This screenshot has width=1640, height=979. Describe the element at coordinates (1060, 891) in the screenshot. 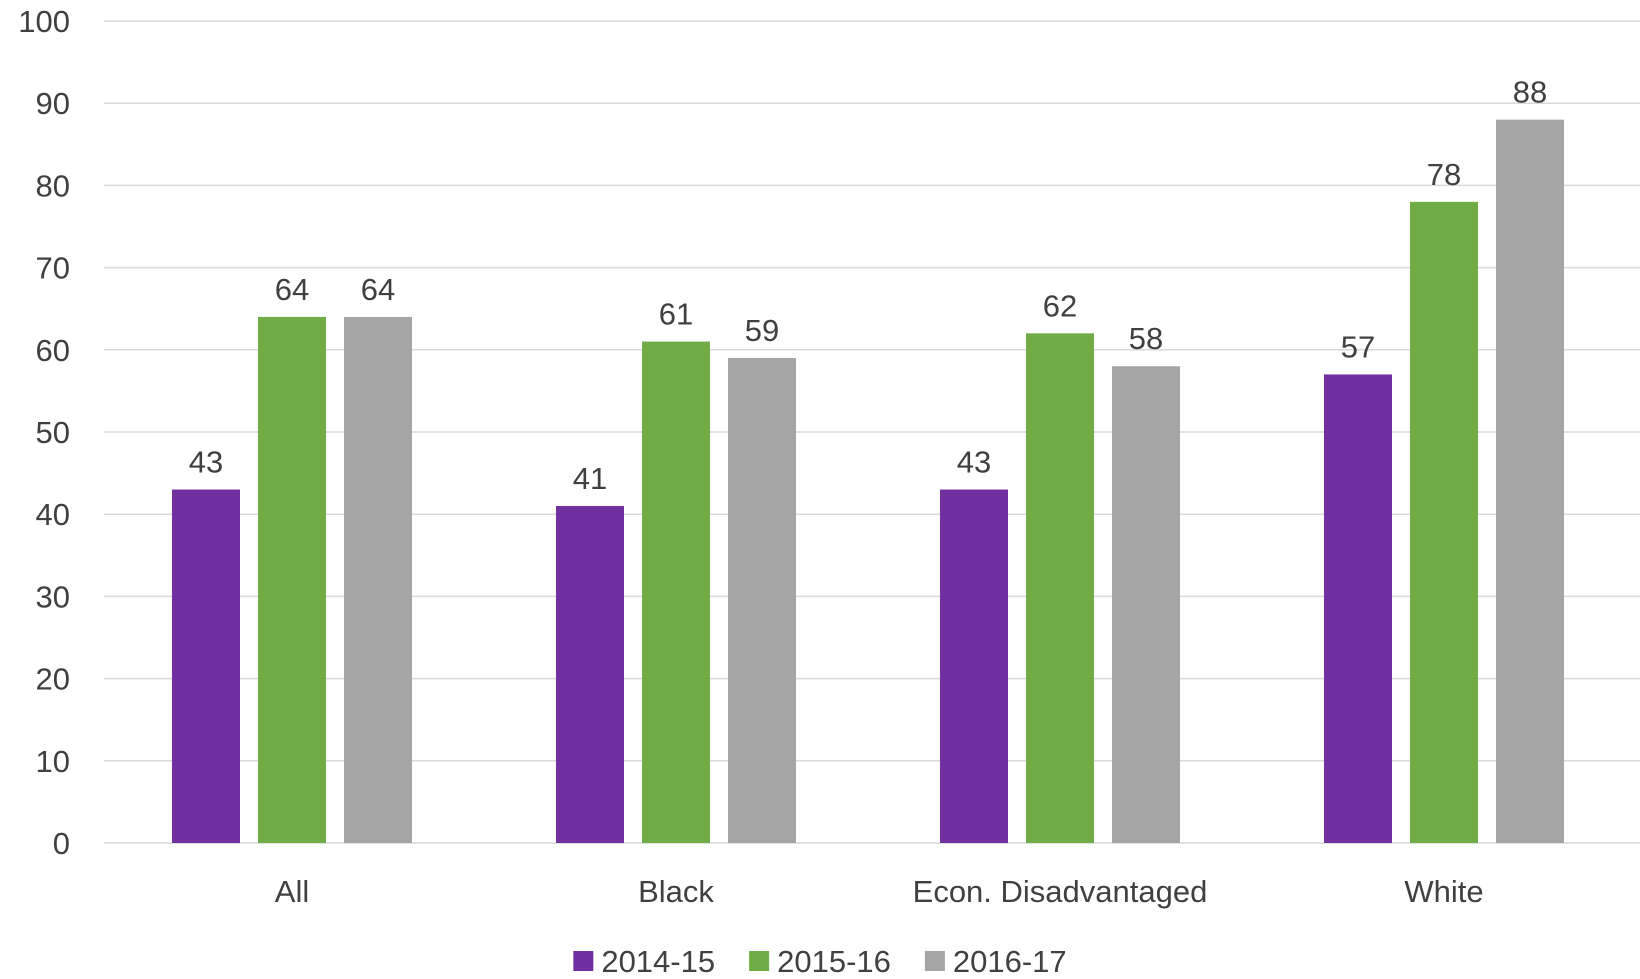

I see `x-category-label: Econ. Disadvantaged` at that location.